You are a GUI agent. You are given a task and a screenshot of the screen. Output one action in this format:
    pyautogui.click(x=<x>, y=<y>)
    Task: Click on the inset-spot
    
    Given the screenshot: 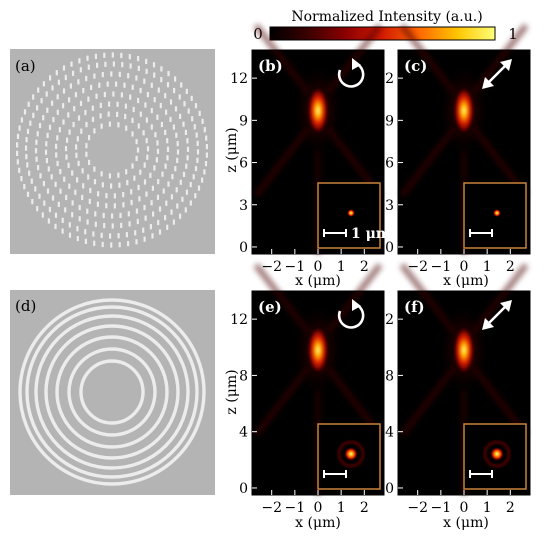 What is the action you would take?
    pyautogui.click(x=351, y=213)
    